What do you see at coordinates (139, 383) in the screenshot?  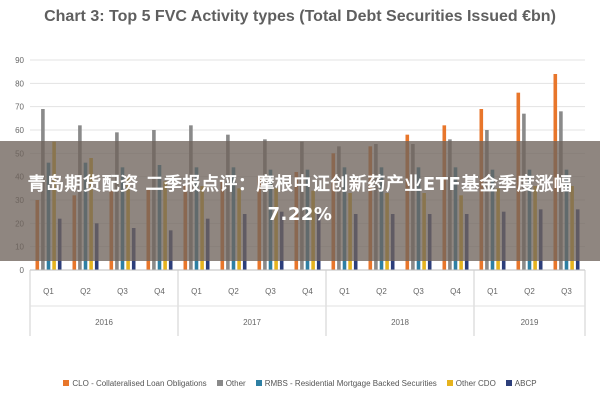 I see `legend-label: CLO - Collateralised Loan Obligations` at bounding box center [139, 383].